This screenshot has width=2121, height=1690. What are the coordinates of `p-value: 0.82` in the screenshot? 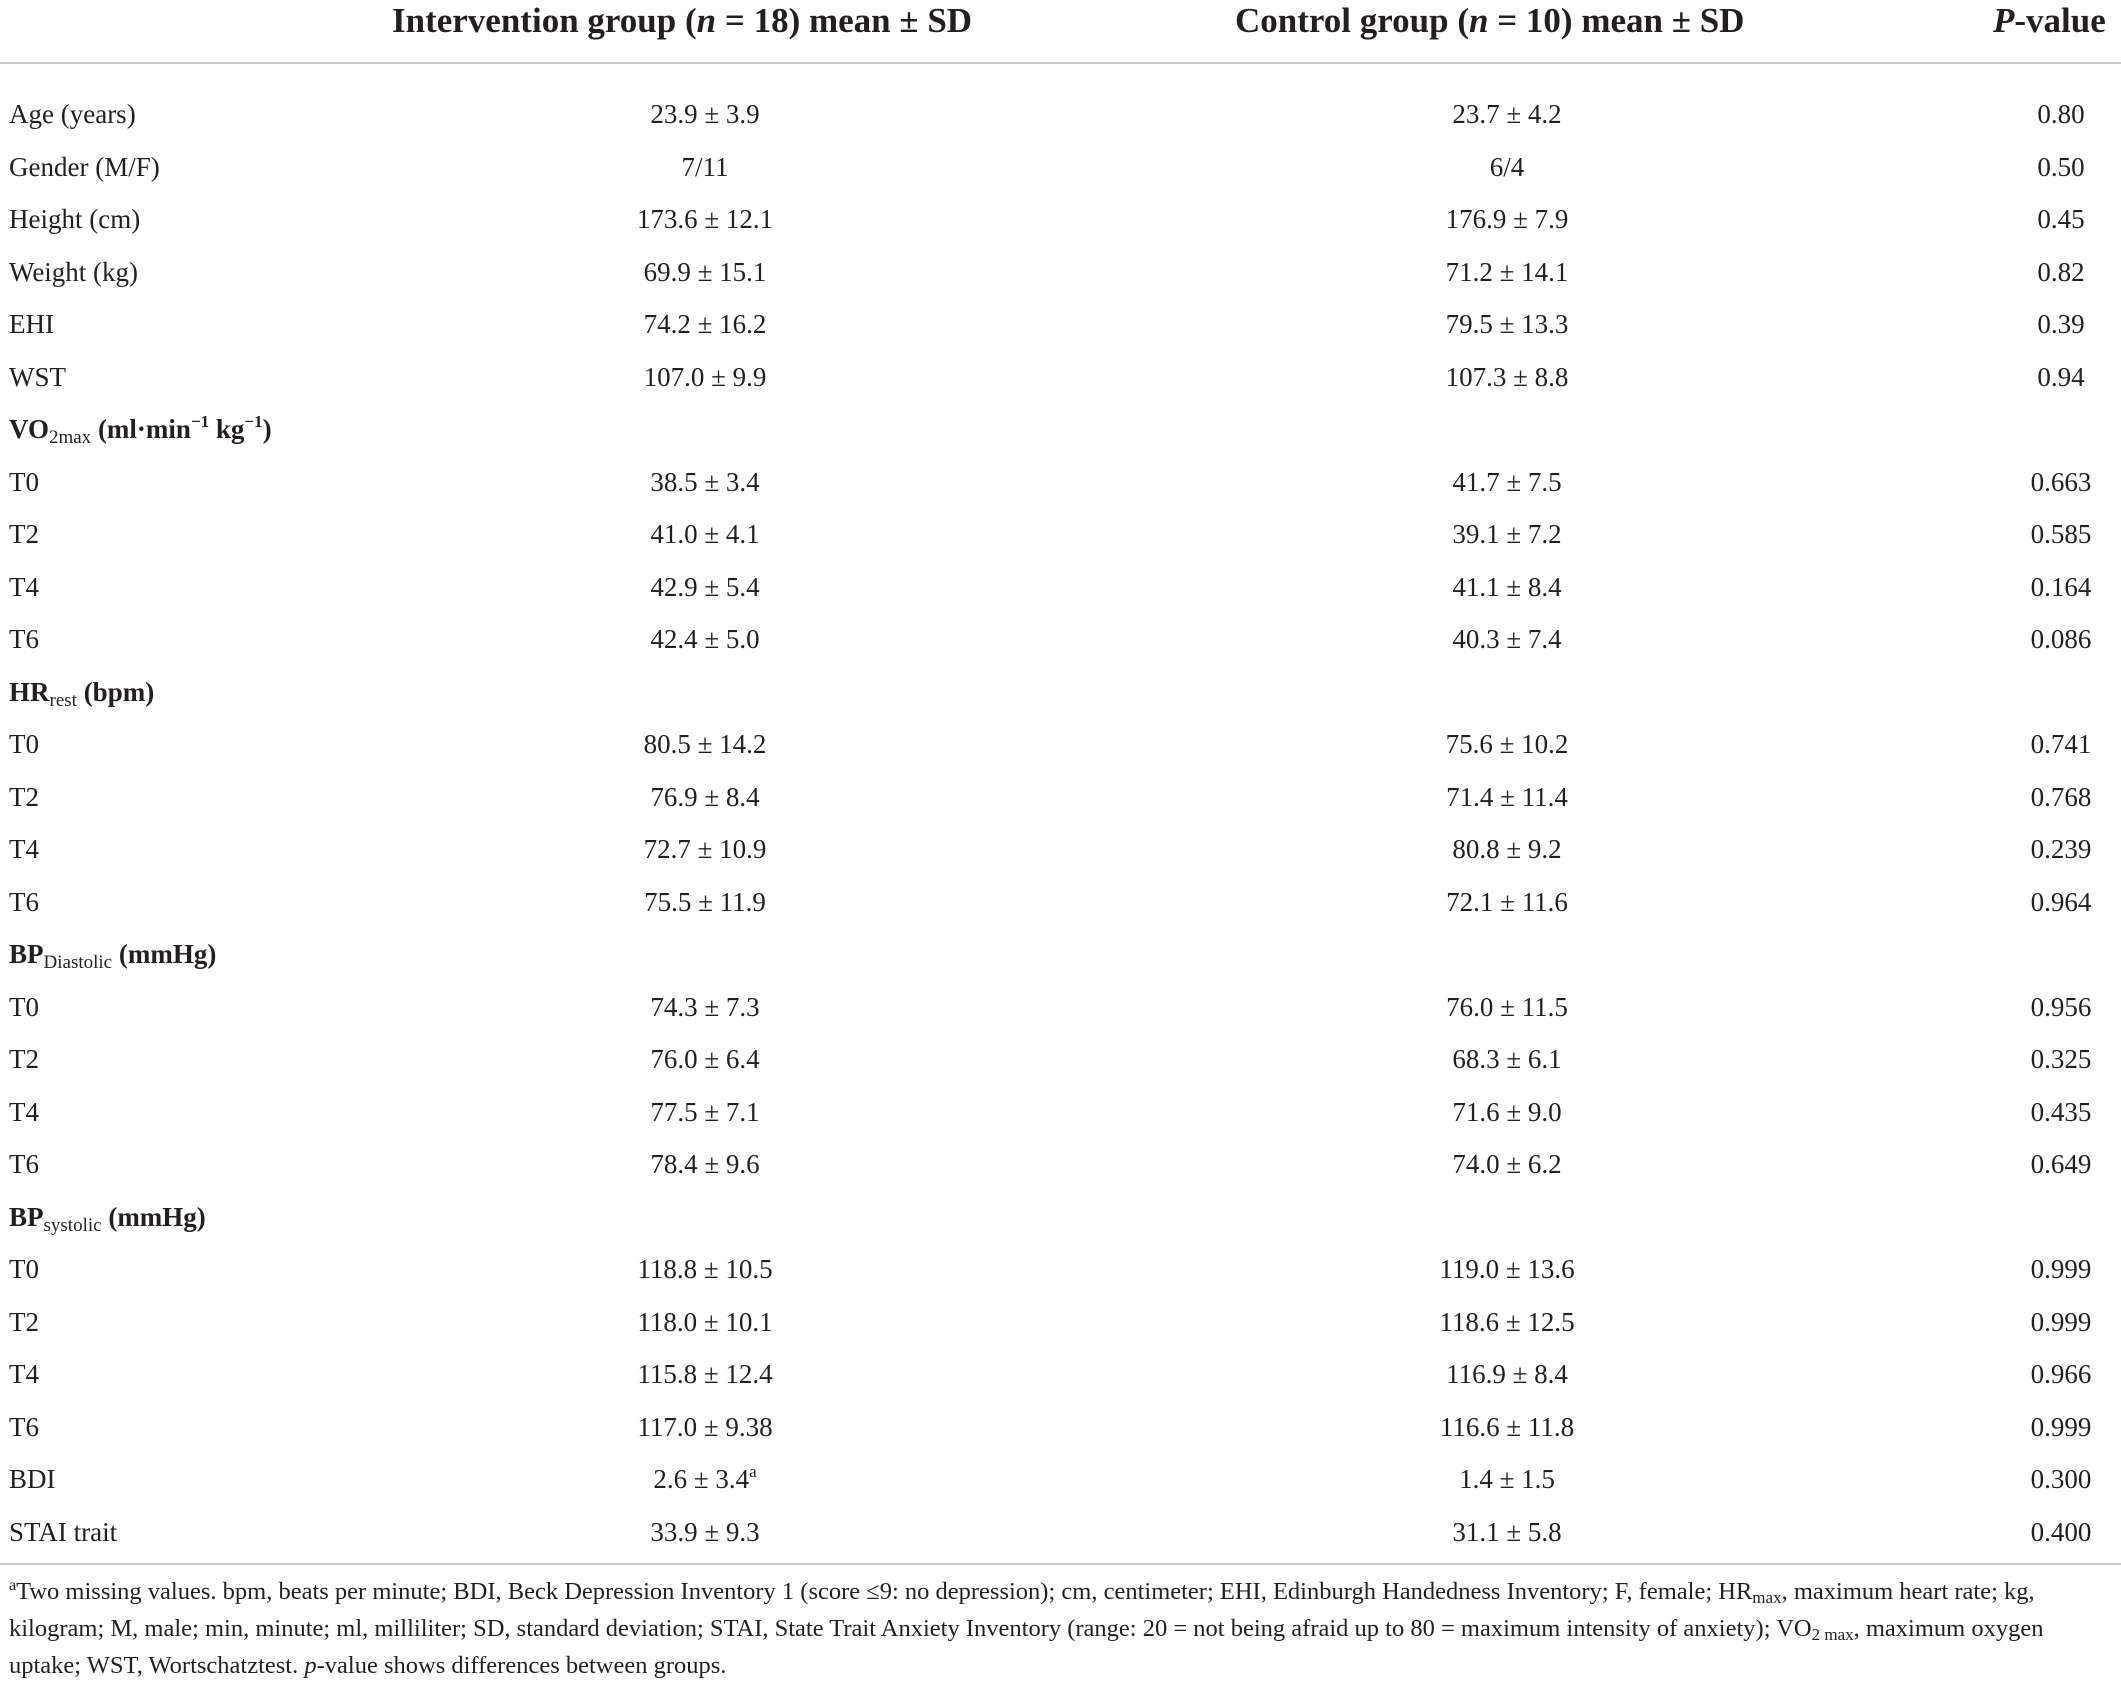 It's located at (2061, 271).